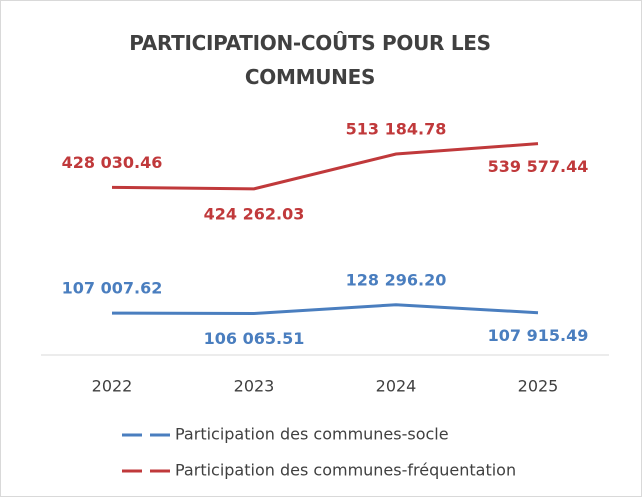 Image resolution: width=642 pixels, height=497 pixels. Describe the element at coordinates (345, 470) in the screenshot. I see `legend-label: Participation des communes-fréquentation` at that location.